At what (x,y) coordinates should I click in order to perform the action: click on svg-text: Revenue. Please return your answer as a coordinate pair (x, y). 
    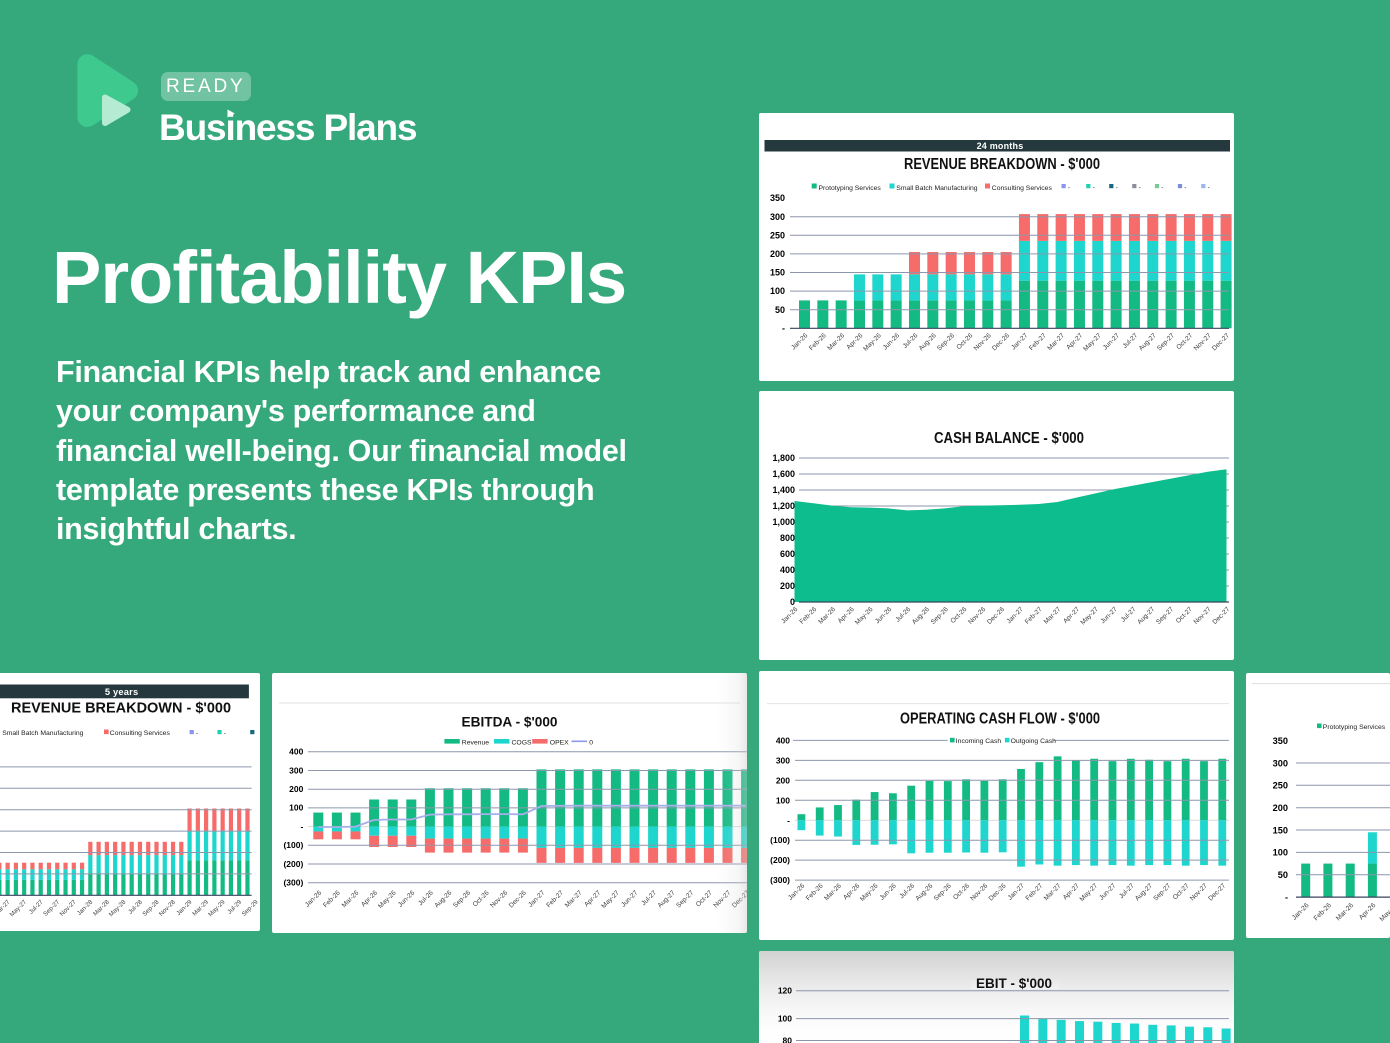
    Looking at the image, I should click on (474, 742).